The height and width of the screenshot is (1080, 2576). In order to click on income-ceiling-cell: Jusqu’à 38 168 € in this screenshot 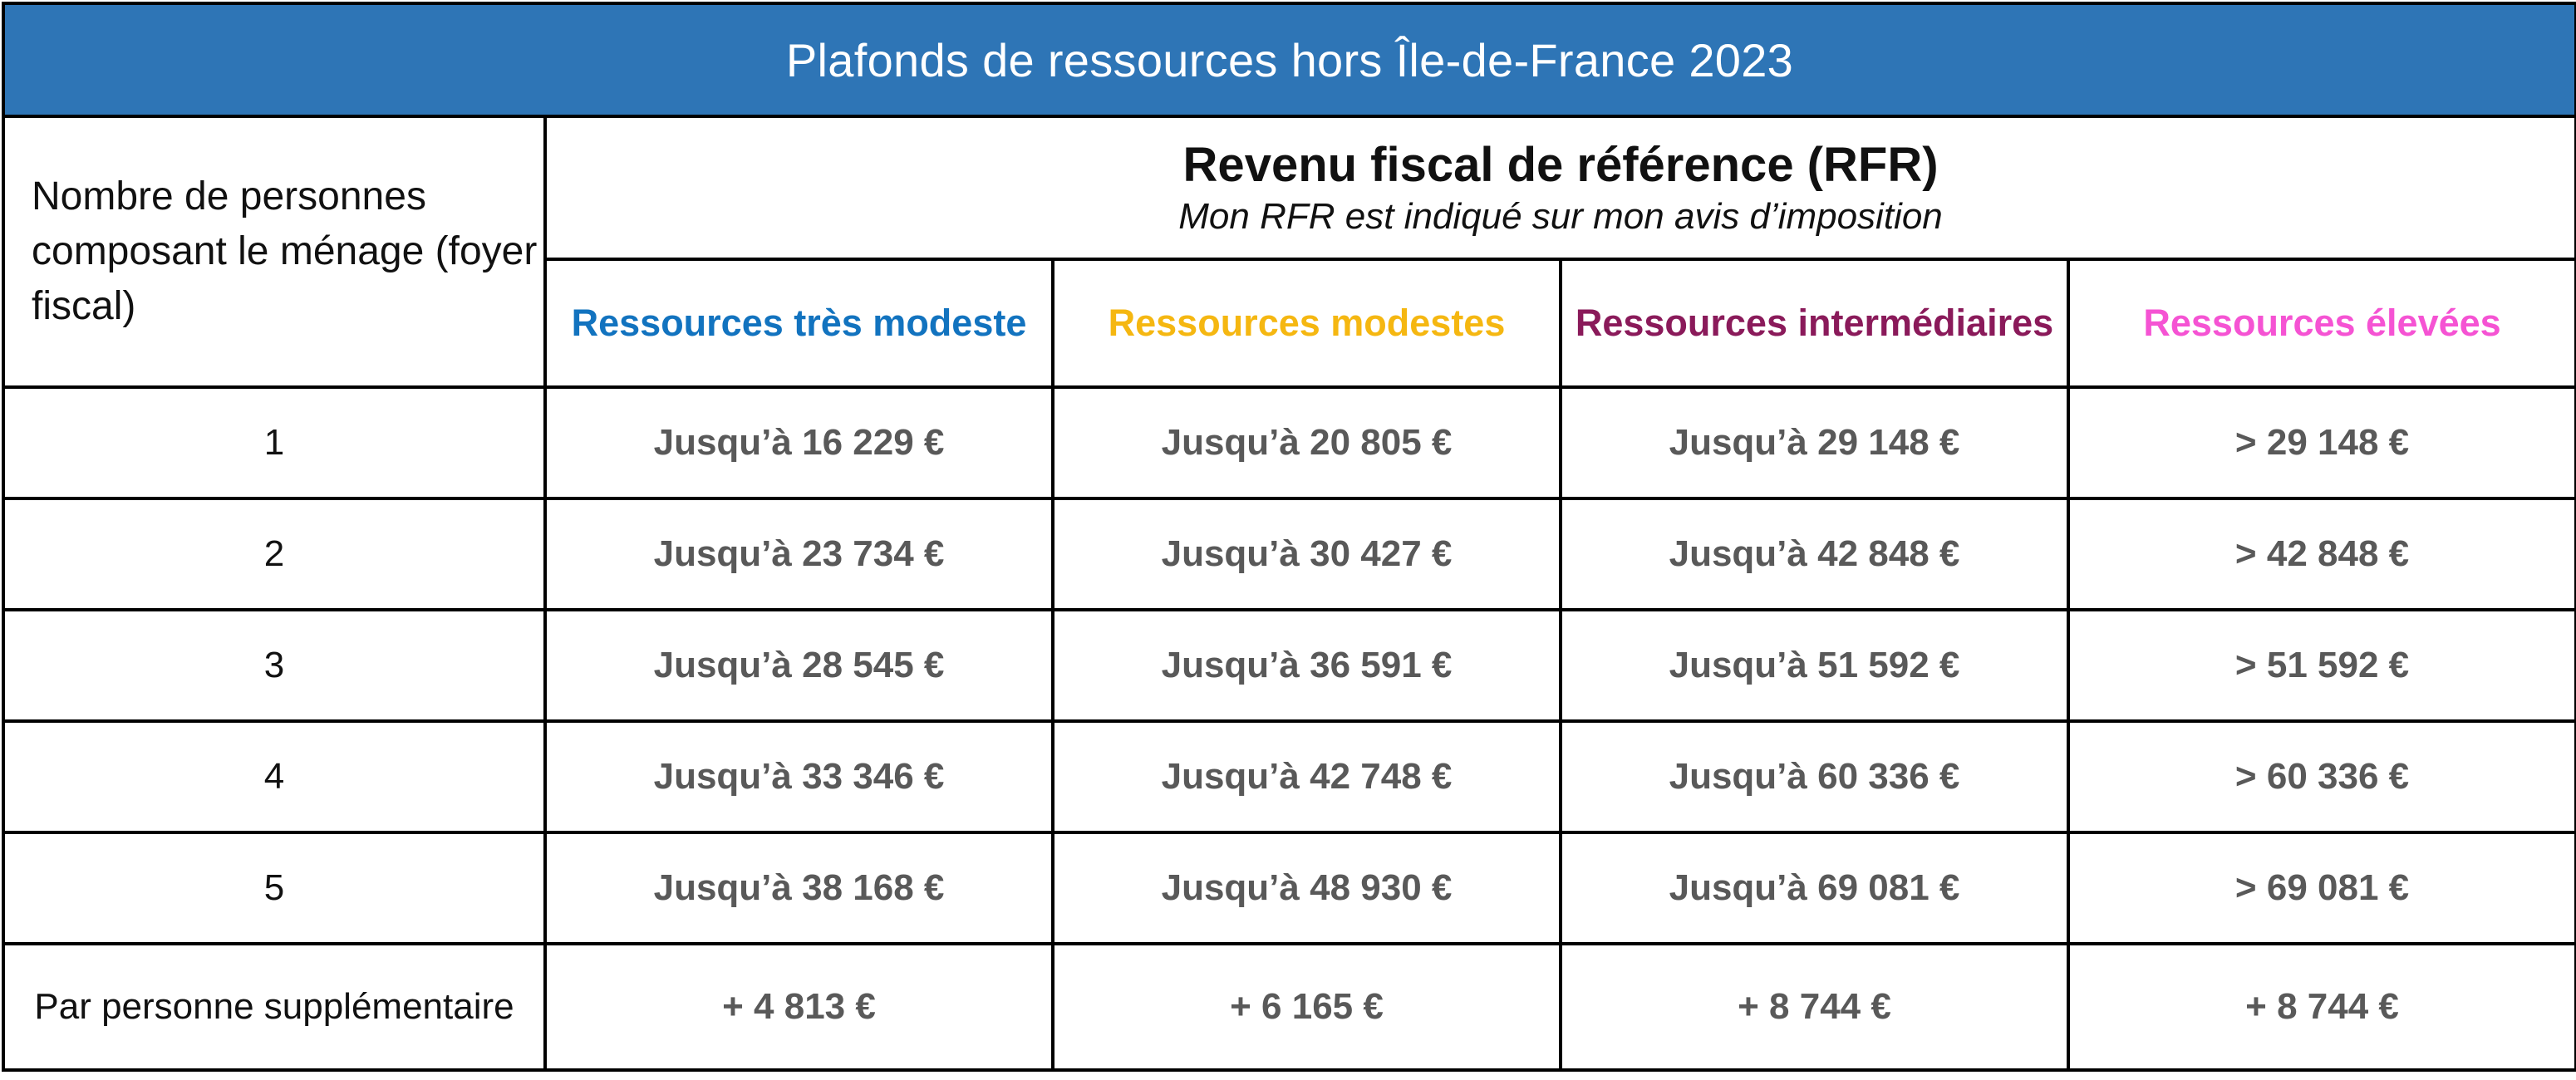, I will do `click(799, 888)`.